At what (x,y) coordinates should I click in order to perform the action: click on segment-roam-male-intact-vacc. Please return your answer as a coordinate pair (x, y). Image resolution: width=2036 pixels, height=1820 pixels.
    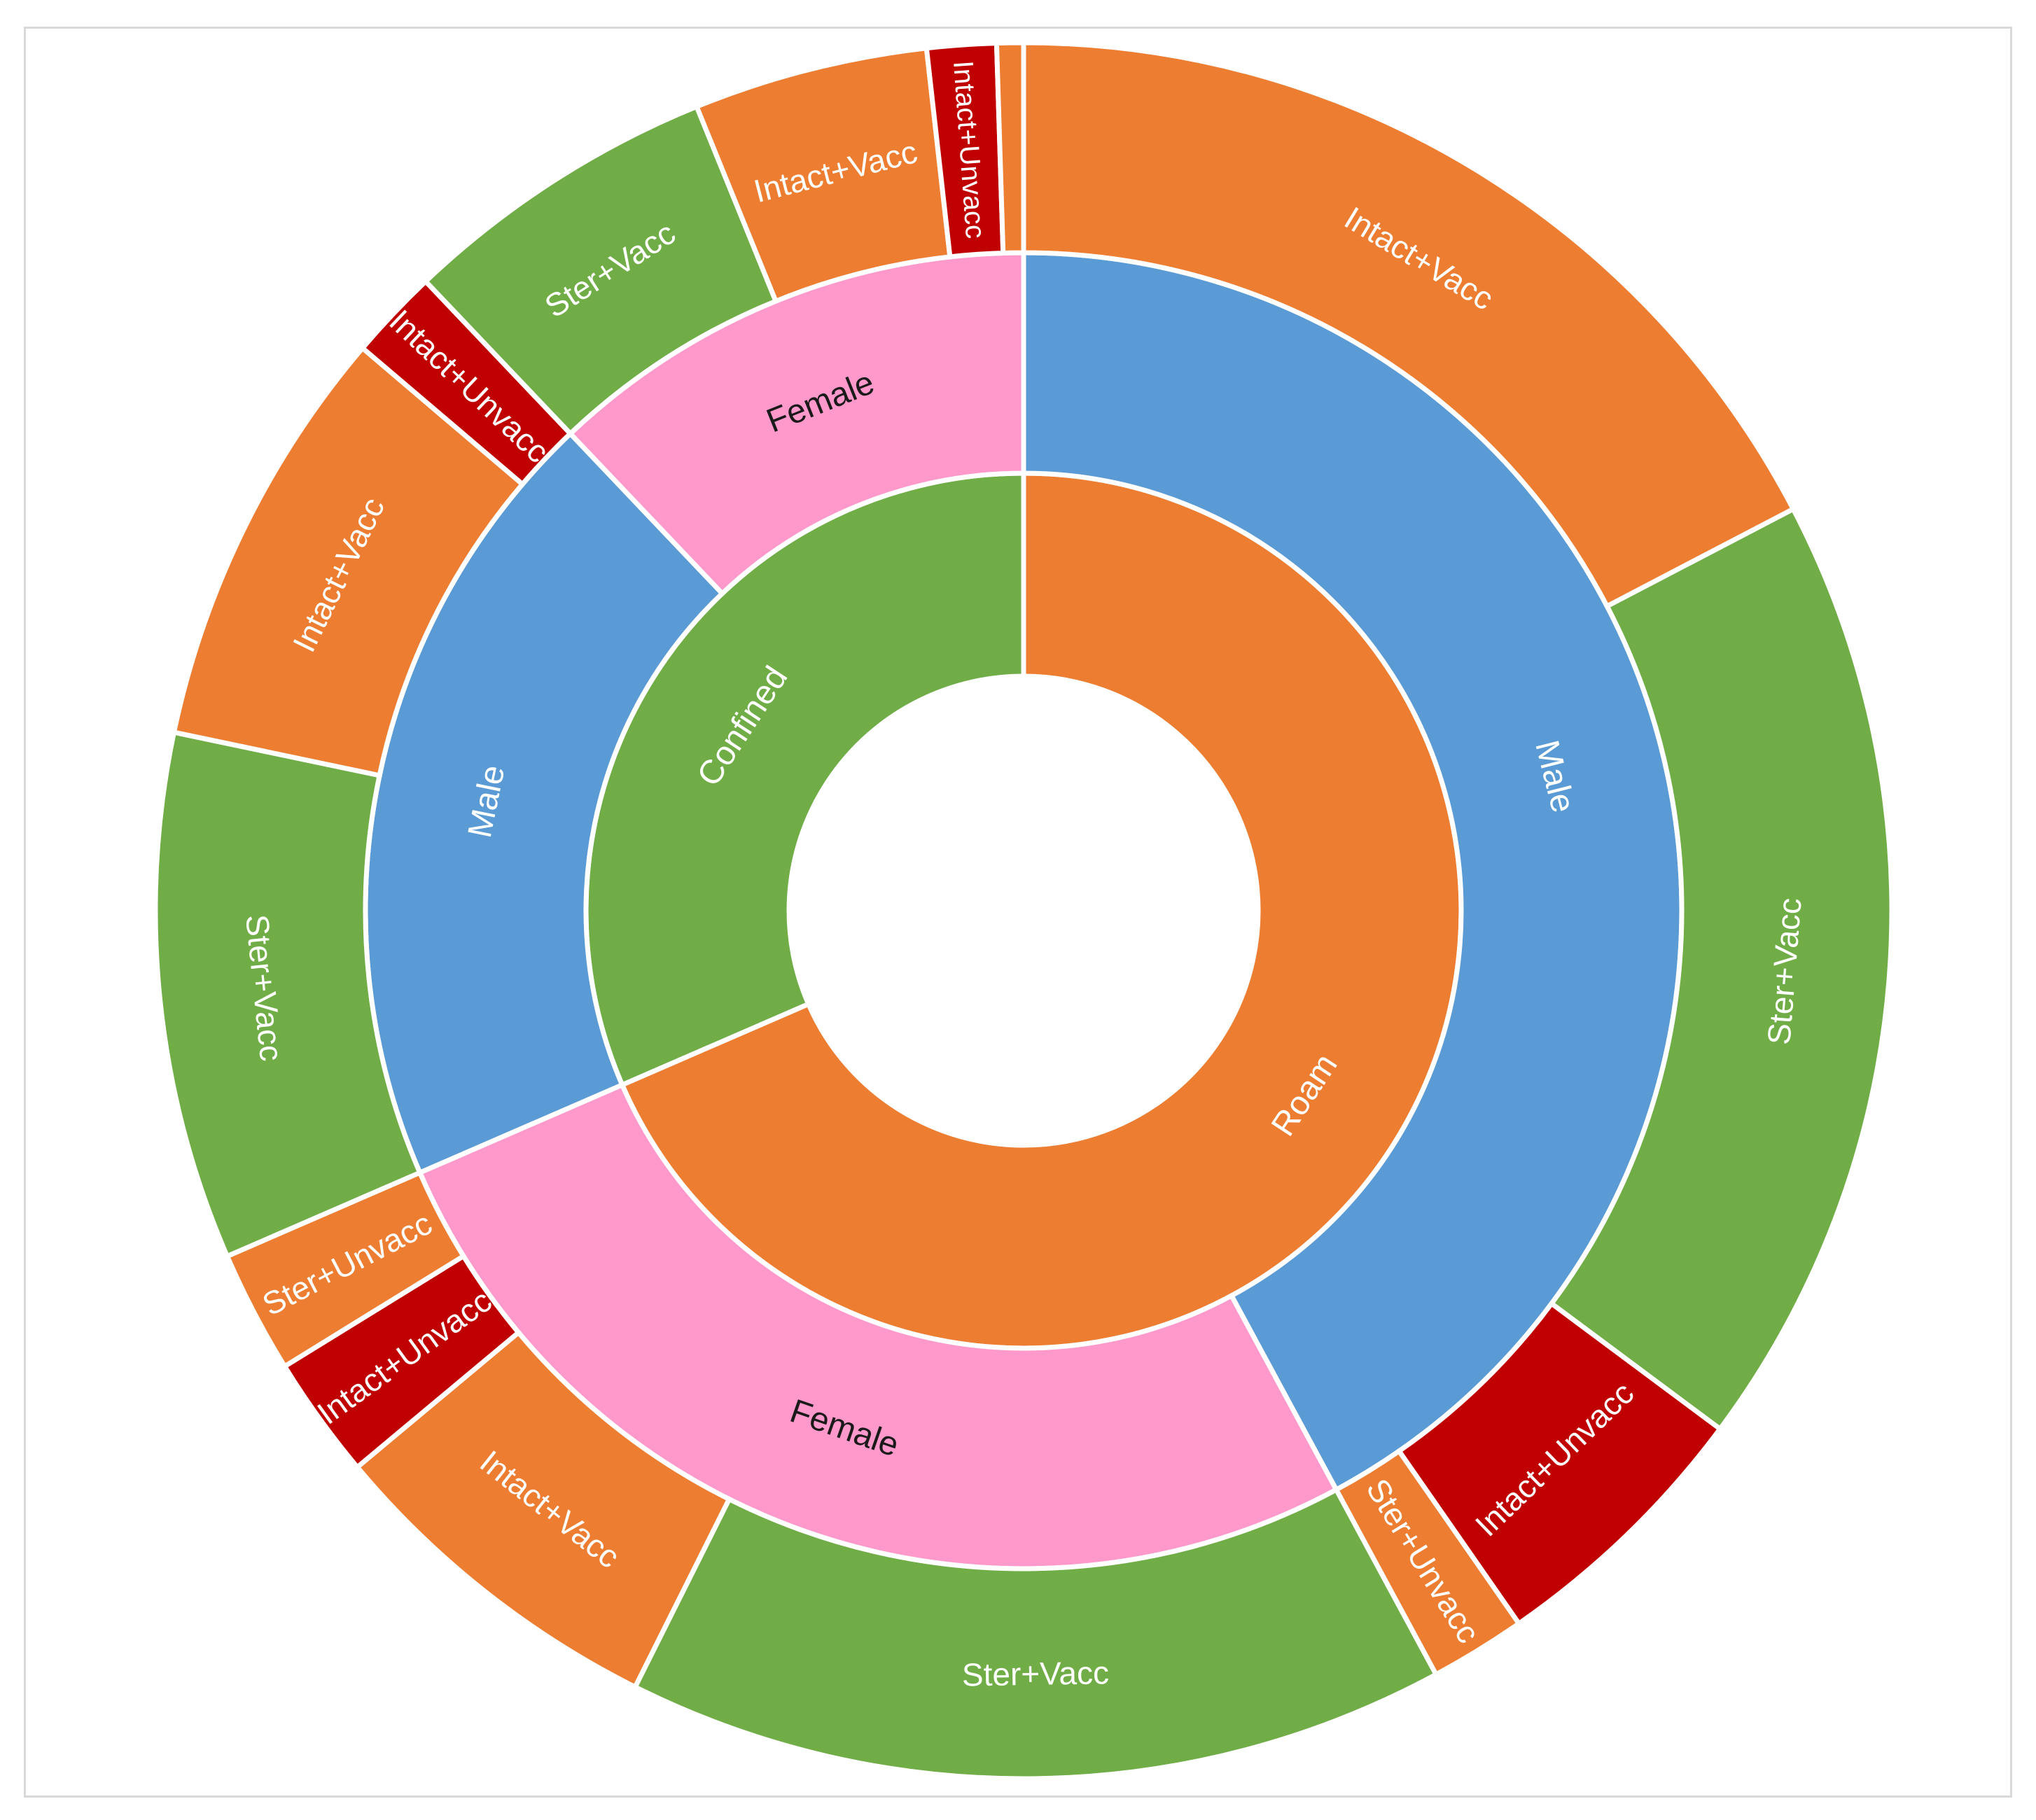
    Looking at the image, I should click on (1409, 325).